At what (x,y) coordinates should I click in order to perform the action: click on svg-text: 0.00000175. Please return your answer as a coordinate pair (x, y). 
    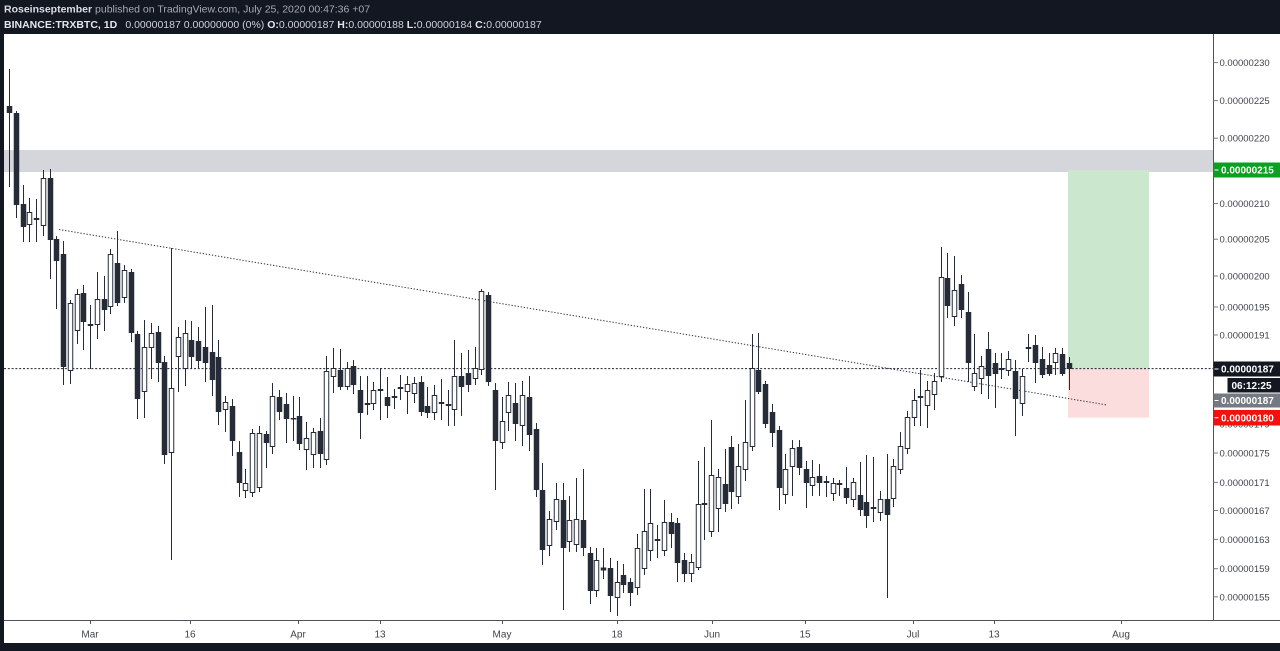
    Looking at the image, I should click on (1245, 454).